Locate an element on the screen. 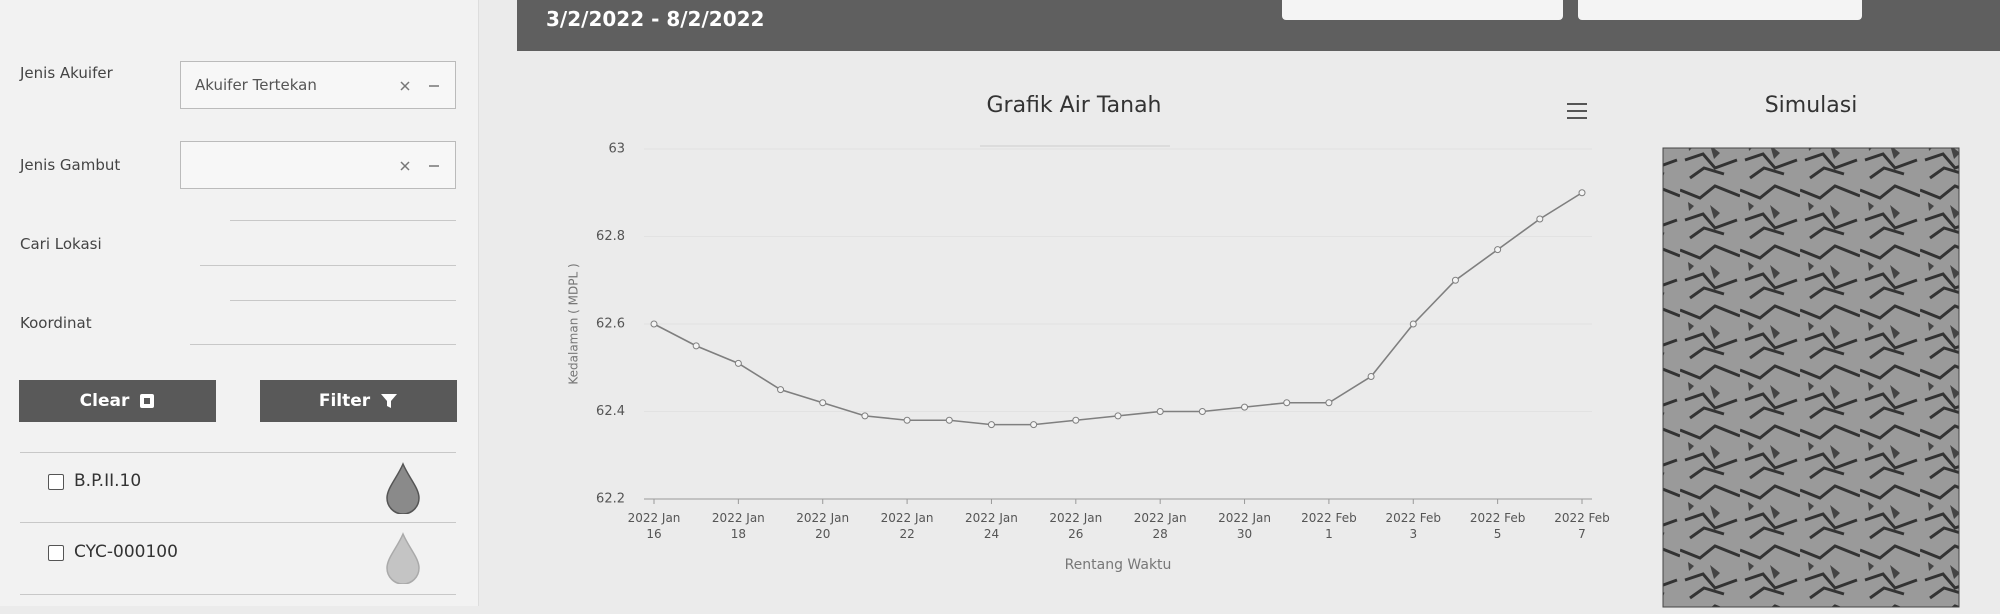  select-value: Akuifer Tertekan is located at coordinates (256, 85).